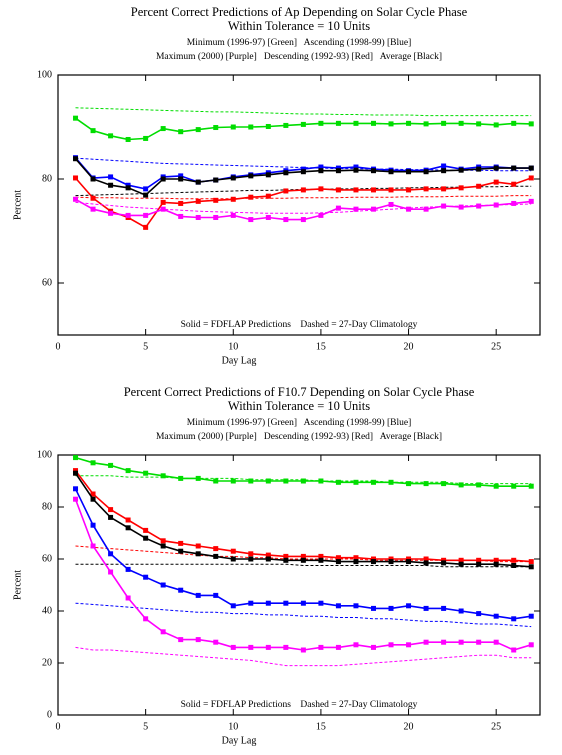 Image resolution: width=562 pixels, height=755 pixels. I want to click on x-tick-label: 15, so click(321, 726).